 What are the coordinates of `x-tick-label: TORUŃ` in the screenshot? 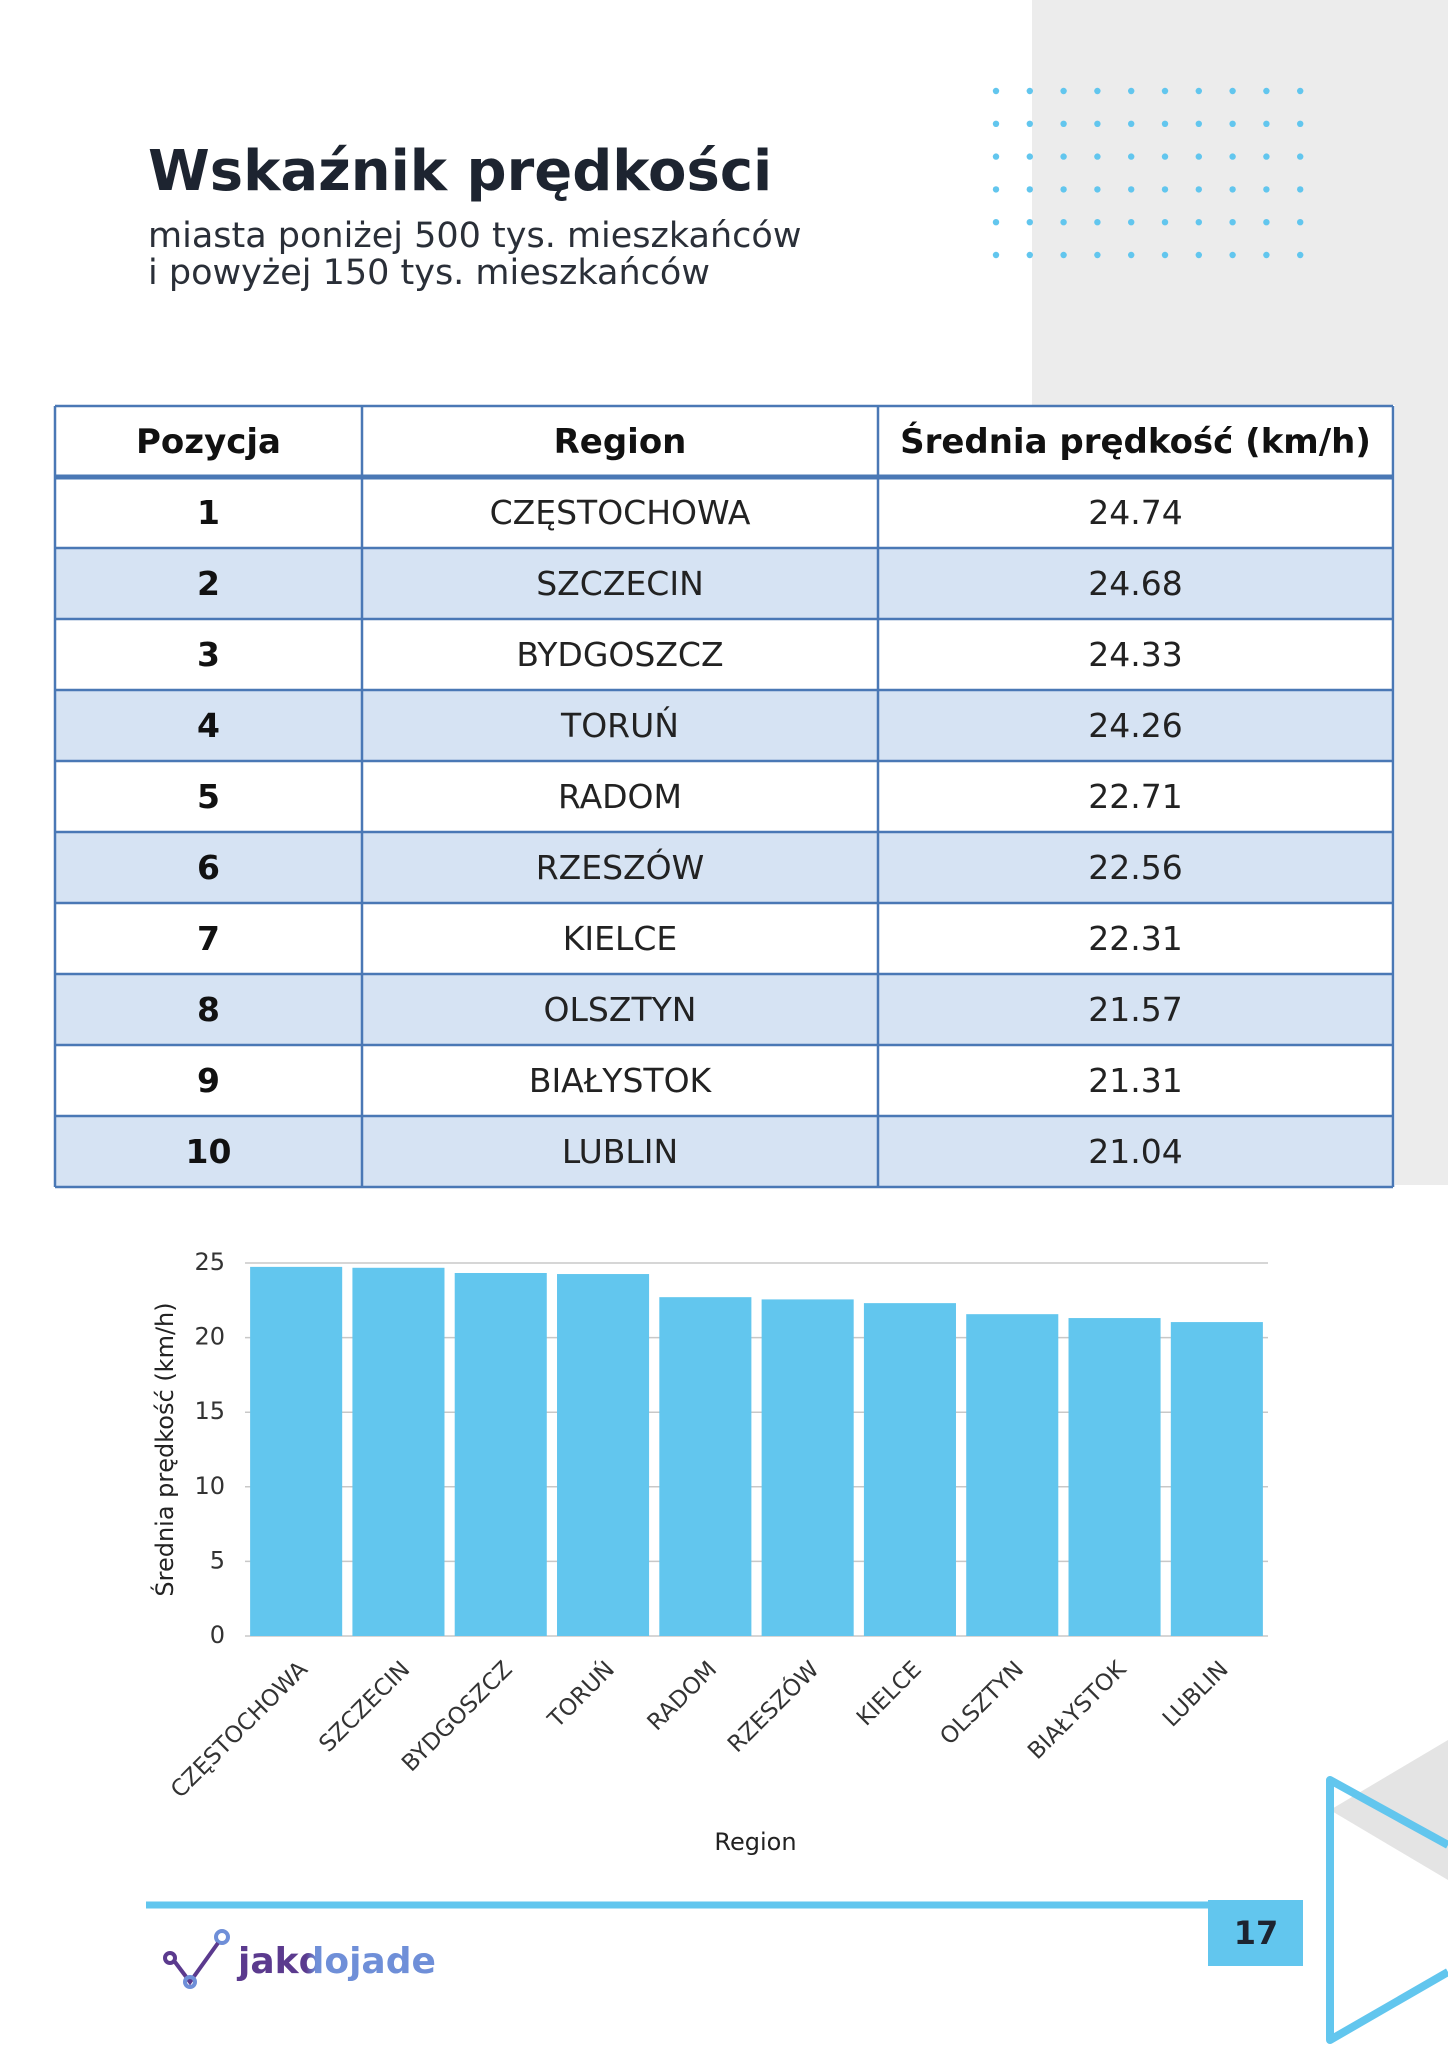 It's located at (580, 1694).